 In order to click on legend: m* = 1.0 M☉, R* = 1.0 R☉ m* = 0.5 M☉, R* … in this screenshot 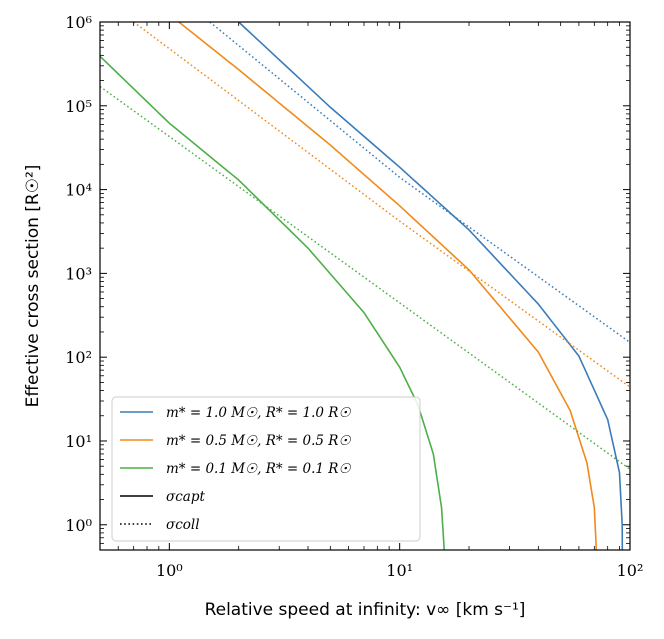, I will do `click(266, 469)`.